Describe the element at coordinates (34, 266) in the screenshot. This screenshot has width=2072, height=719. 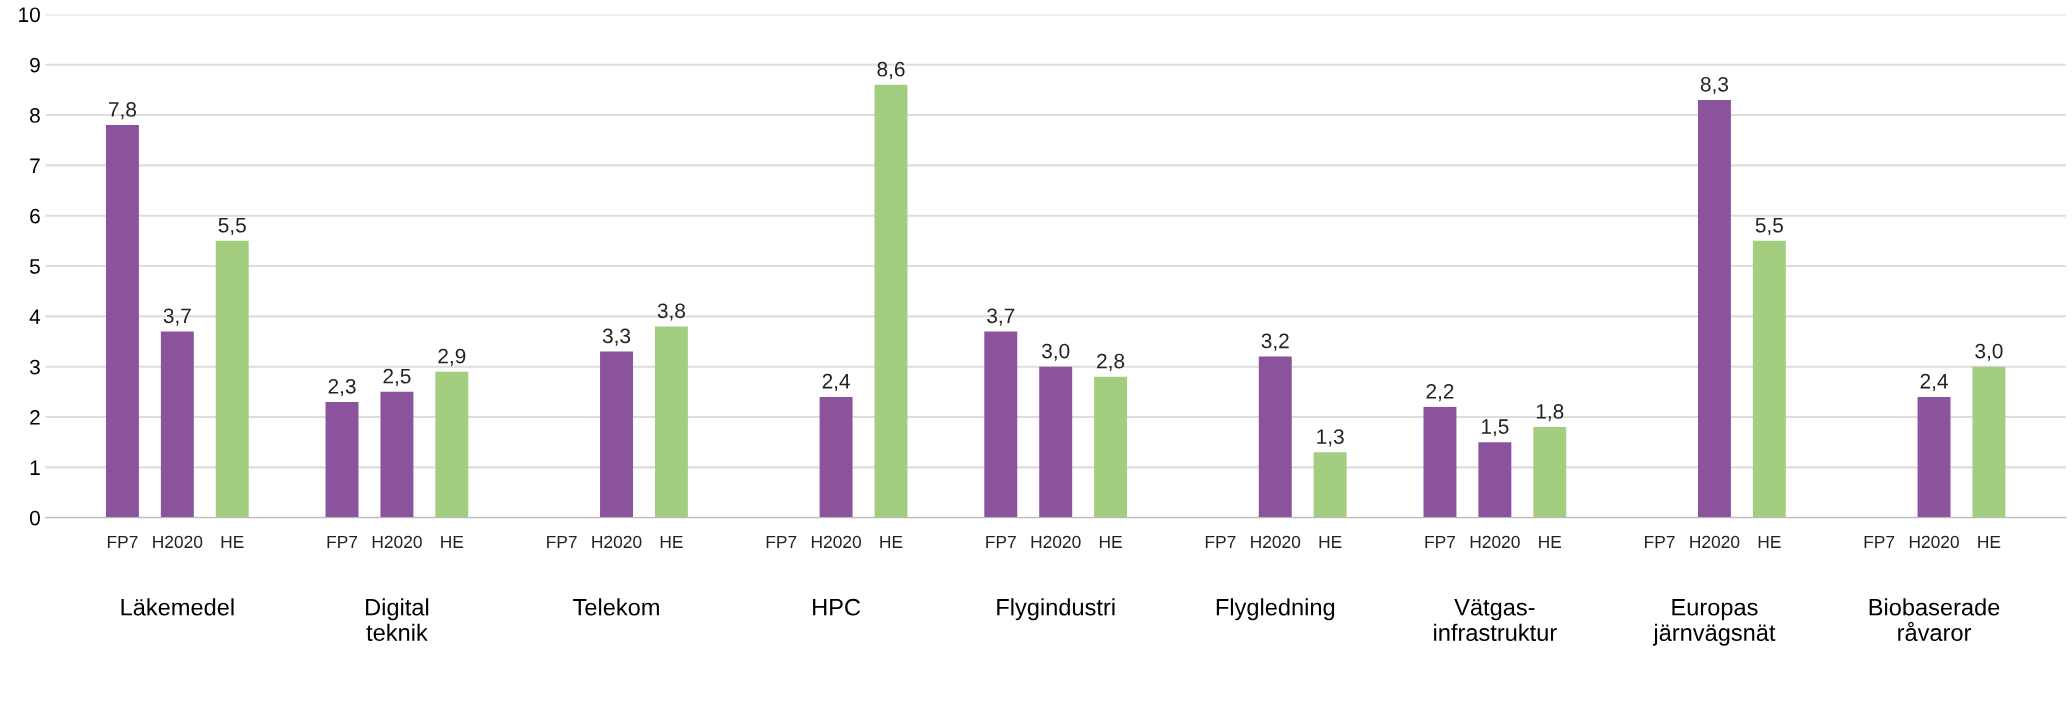
I see `y-tick-label: 5` at that location.